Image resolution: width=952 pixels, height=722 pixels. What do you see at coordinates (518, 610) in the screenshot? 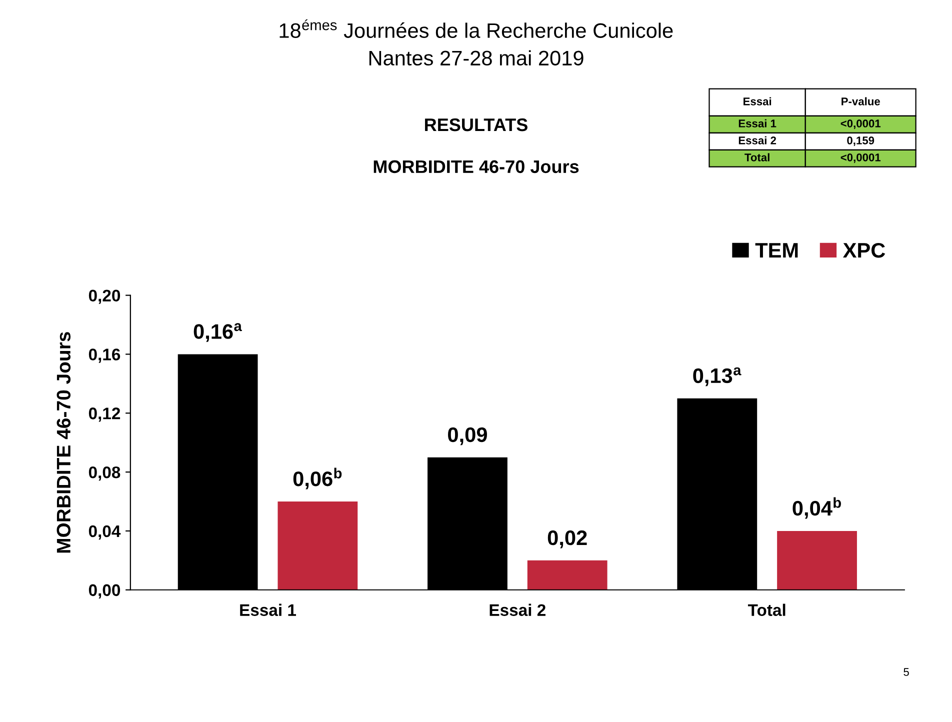
I see `x-tick-label: Essai 2` at bounding box center [518, 610].